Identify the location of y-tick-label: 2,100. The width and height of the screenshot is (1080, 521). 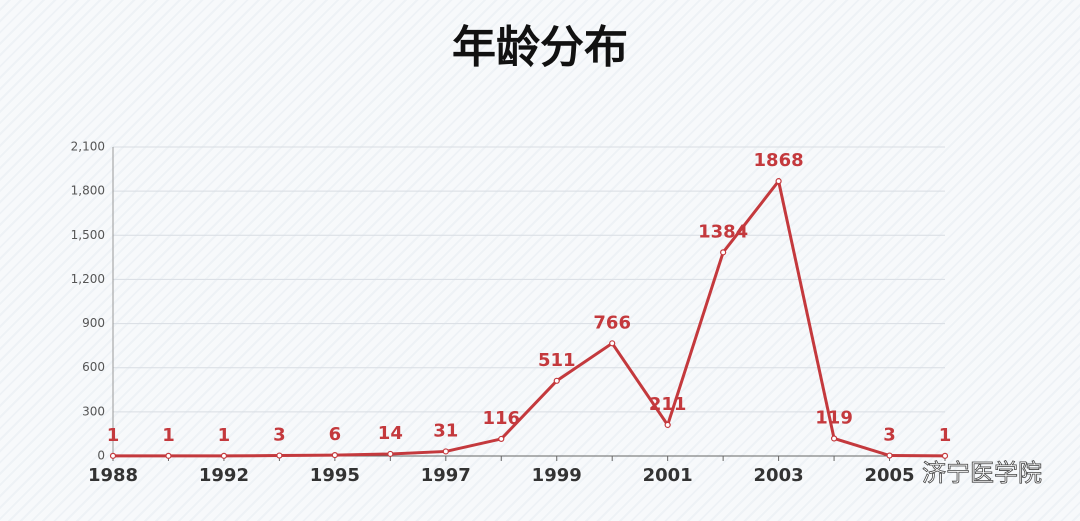
(88, 147).